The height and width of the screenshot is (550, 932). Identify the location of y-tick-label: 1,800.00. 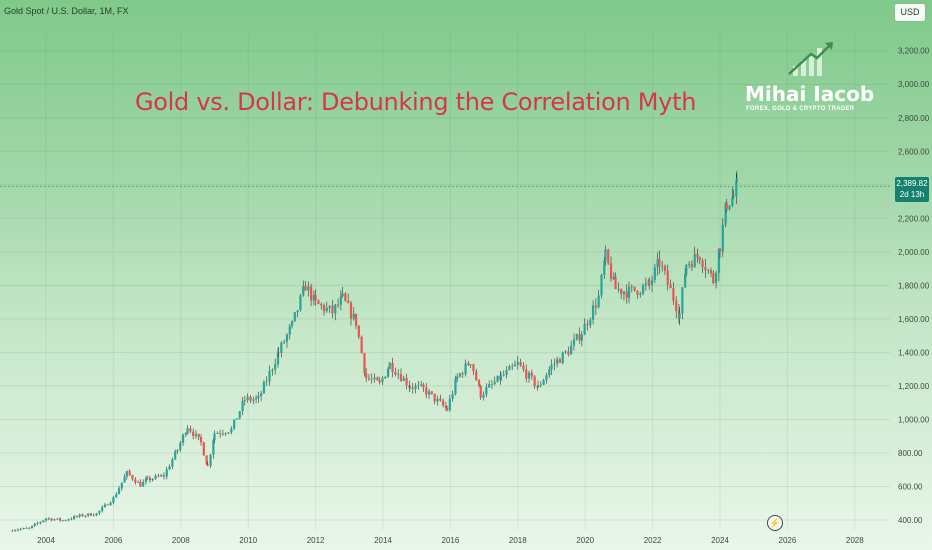
(914, 285).